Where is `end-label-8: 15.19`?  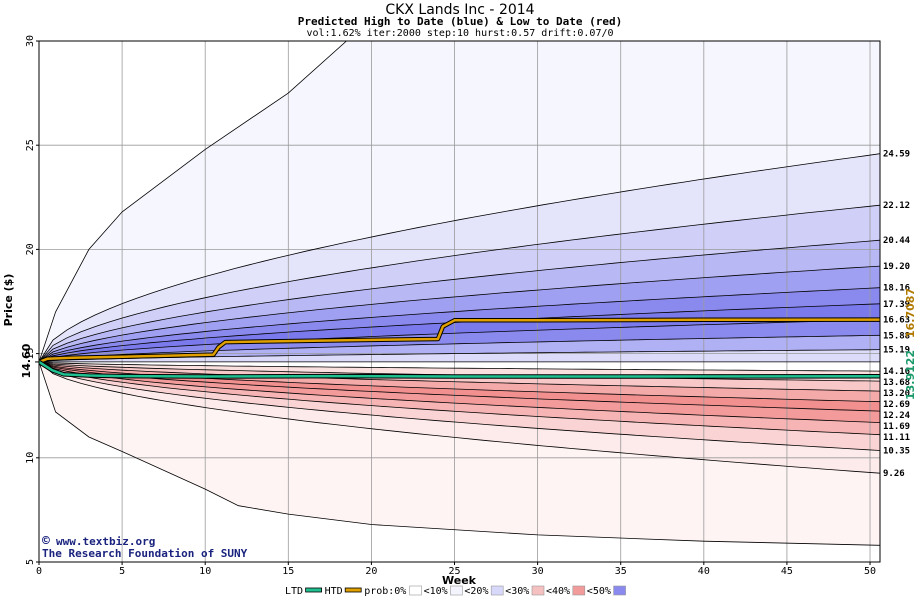
end-label-8: 15.19 is located at coordinates (896, 351).